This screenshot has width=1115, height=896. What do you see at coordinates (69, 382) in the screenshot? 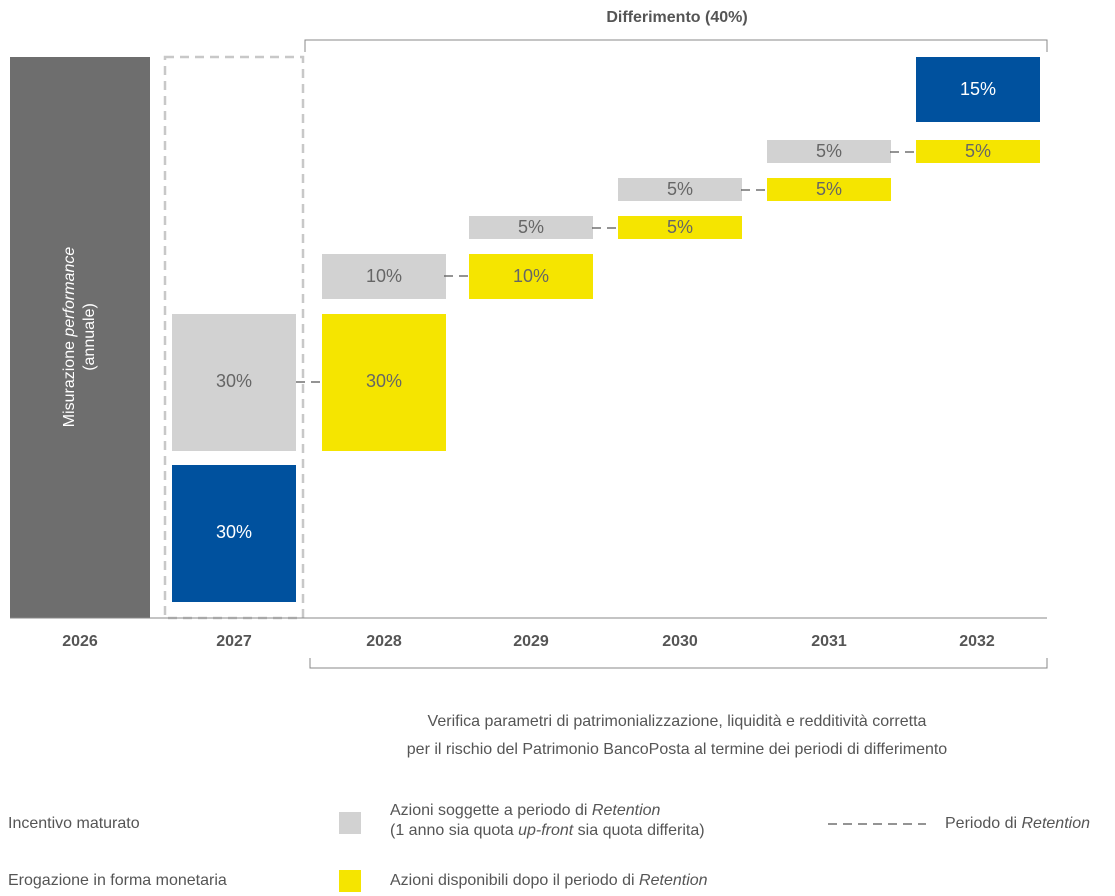
I see `column-label-text: Misurazione` at bounding box center [69, 382].